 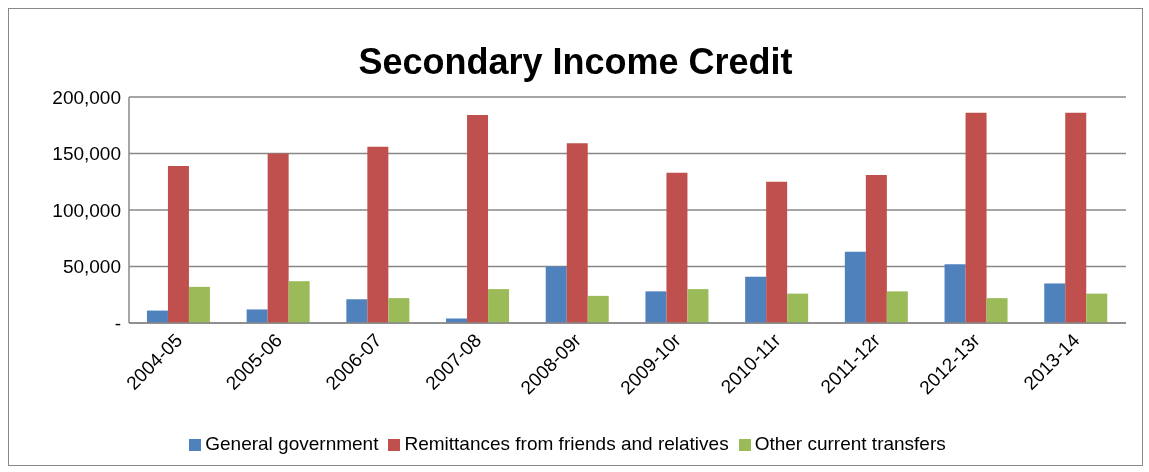 What do you see at coordinates (292, 443) in the screenshot?
I see `legend-label: General government` at bounding box center [292, 443].